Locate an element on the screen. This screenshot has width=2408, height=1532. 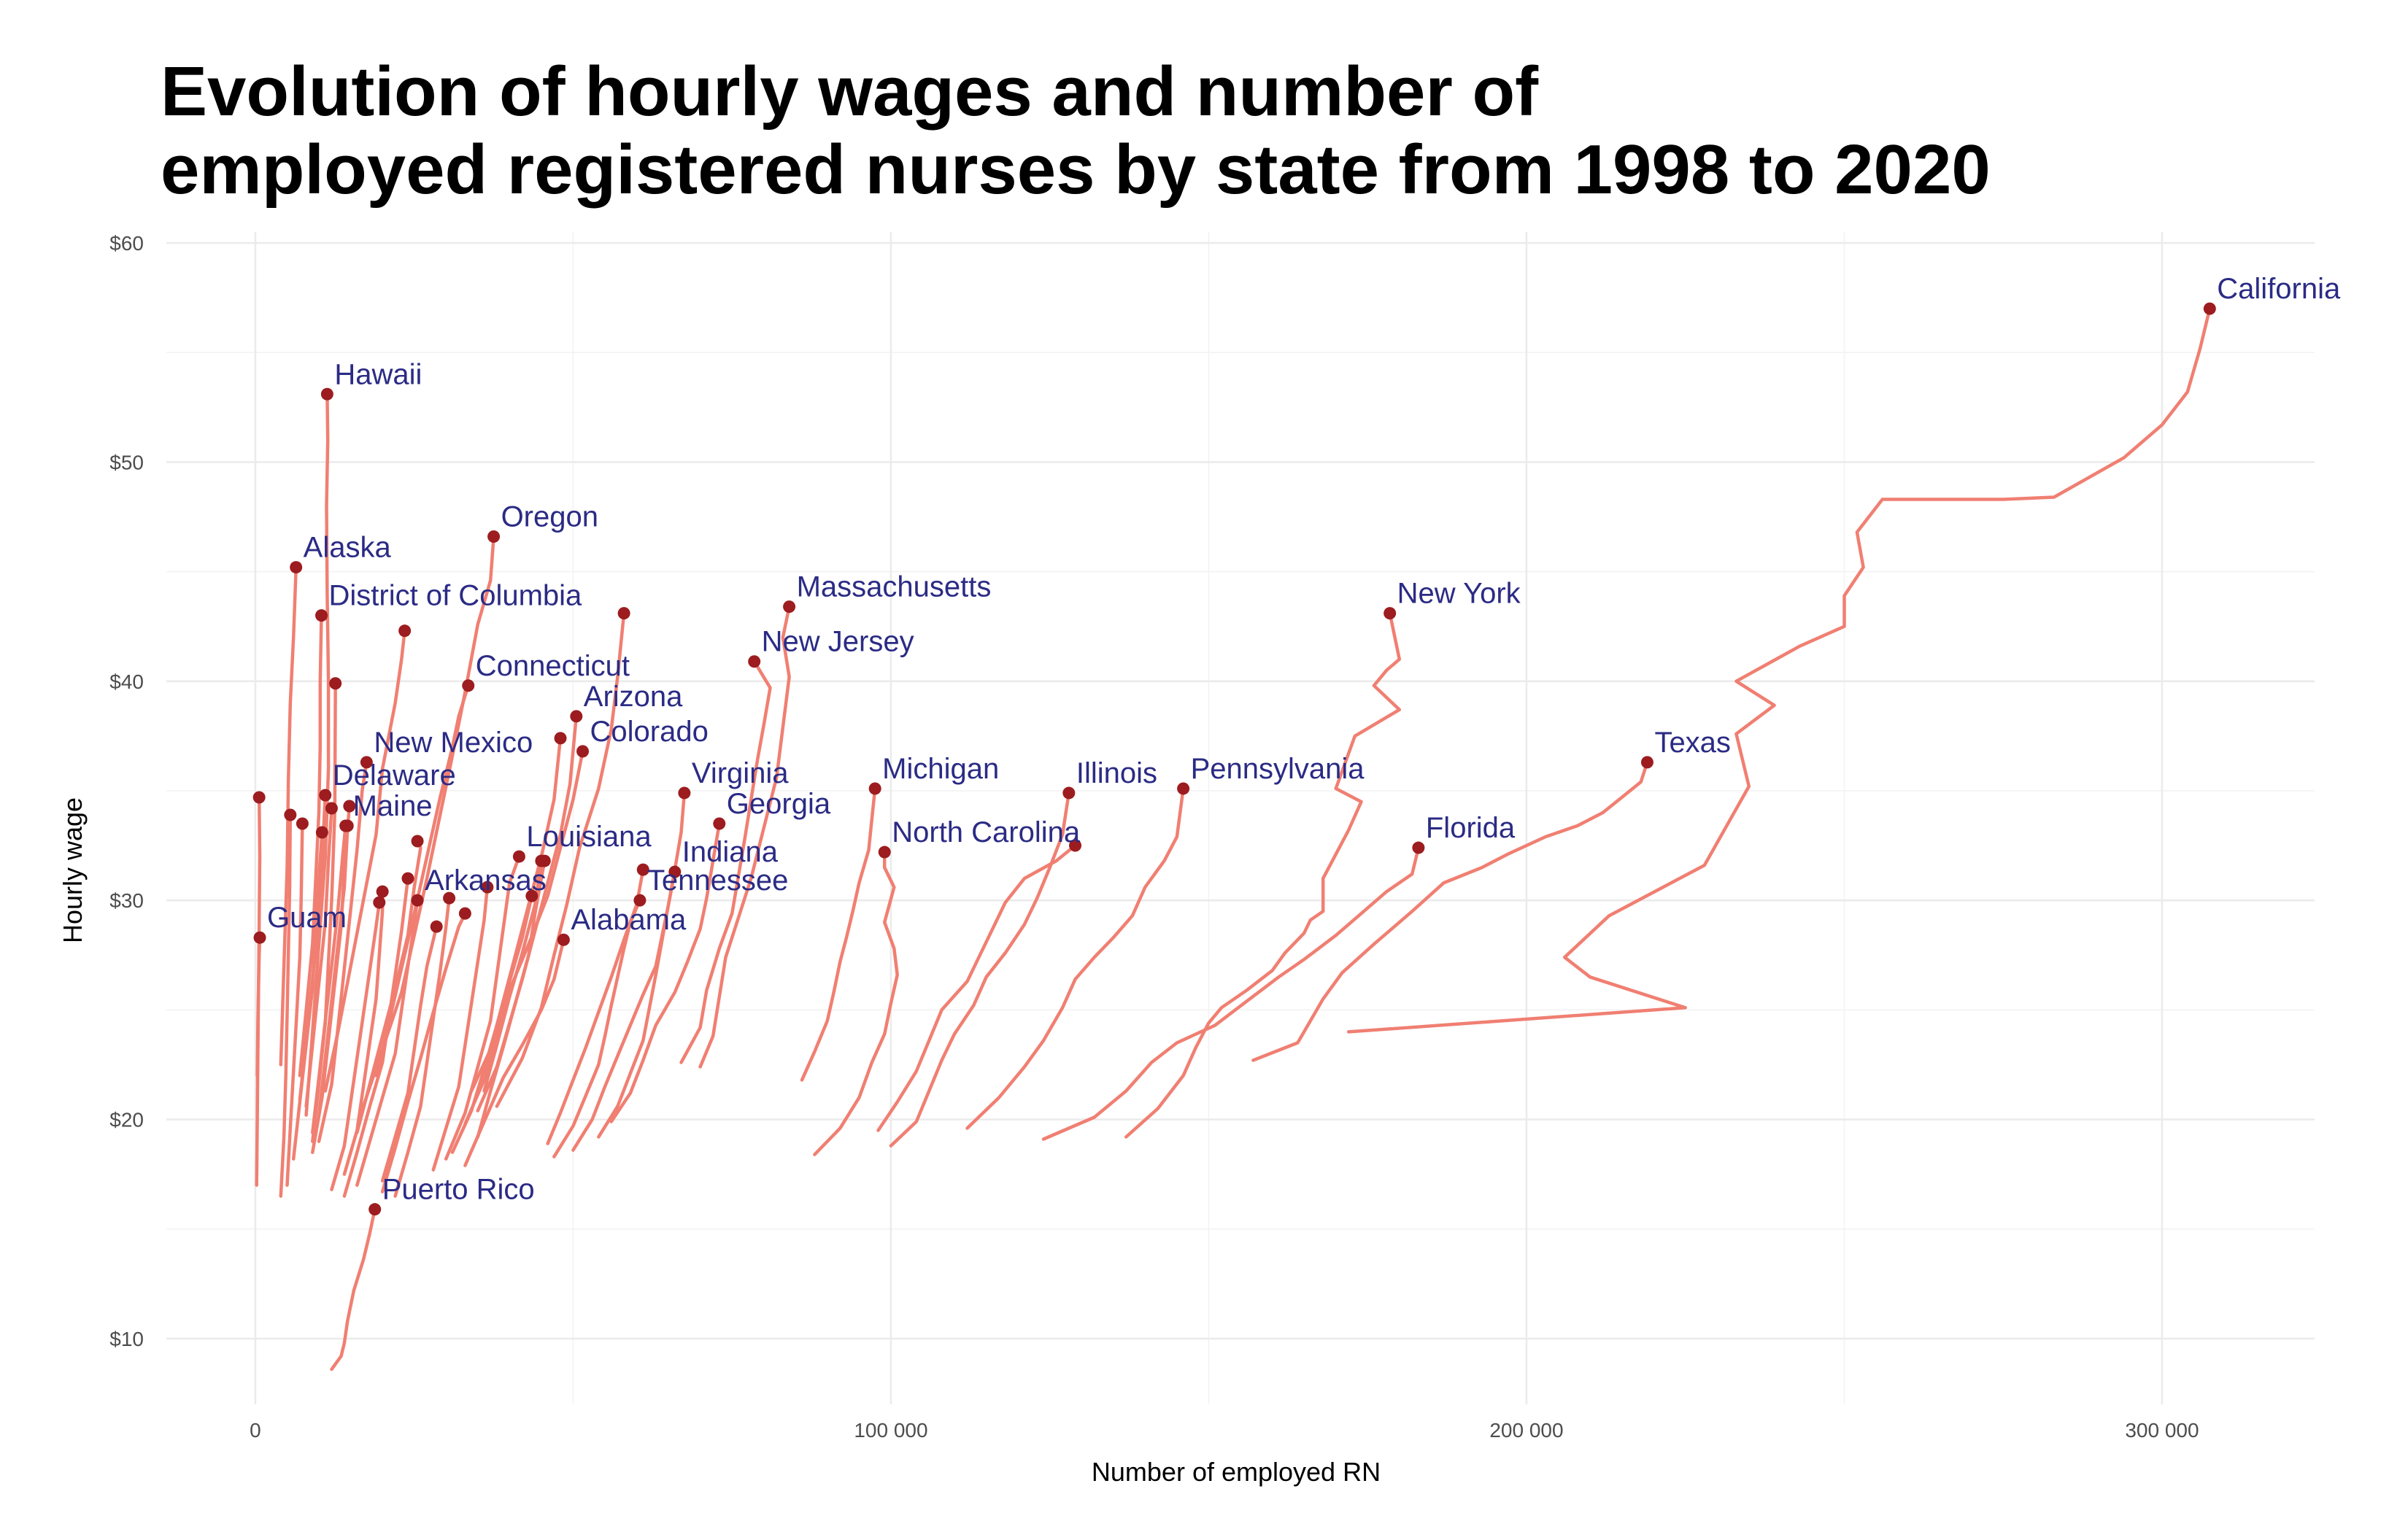
end-point-connecticut is located at coordinates (468, 686).